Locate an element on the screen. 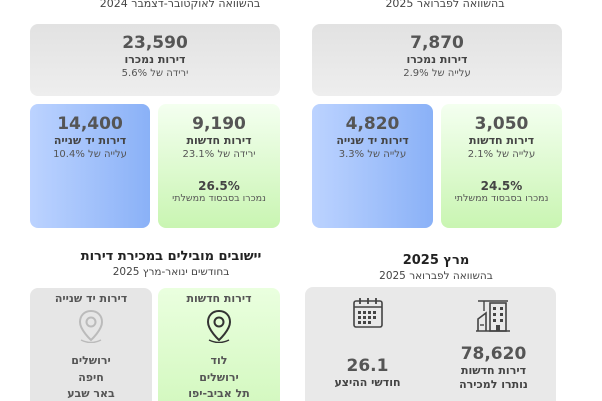 The height and width of the screenshot is (401, 602). unsold-label: דירות חדשות is located at coordinates (493, 370).